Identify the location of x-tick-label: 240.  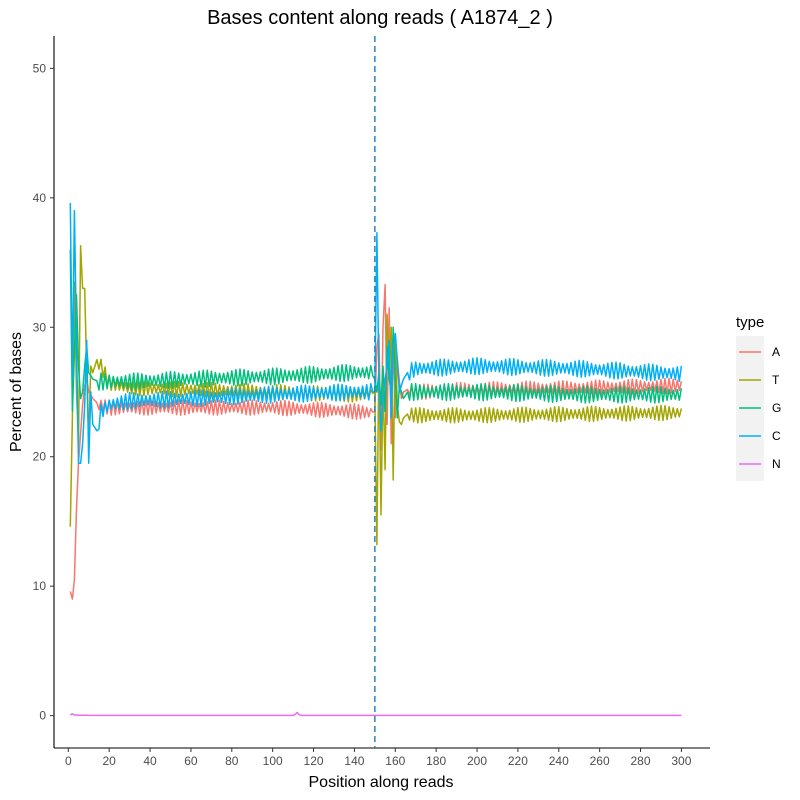
(559, 761).